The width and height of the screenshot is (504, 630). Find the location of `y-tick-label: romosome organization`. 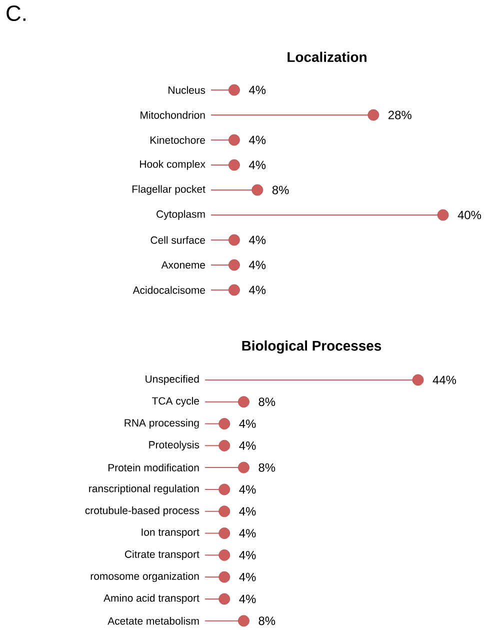

y-tick-label: romosome organization is located at coordinates (144, 577).